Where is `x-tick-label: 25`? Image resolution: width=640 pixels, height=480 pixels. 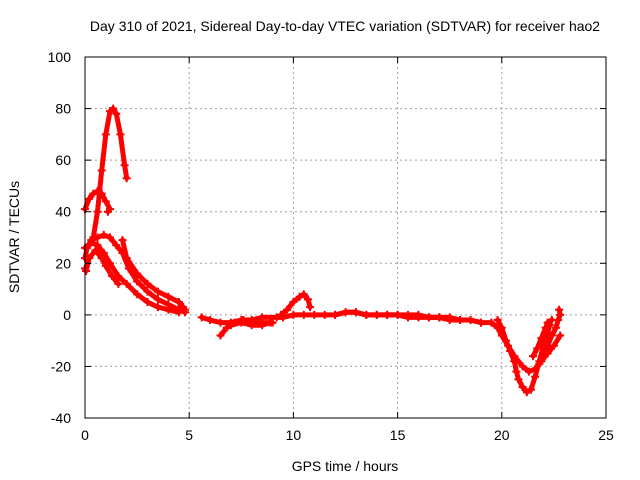 x-tick-label: 25 is located at coordinates (606, 435).